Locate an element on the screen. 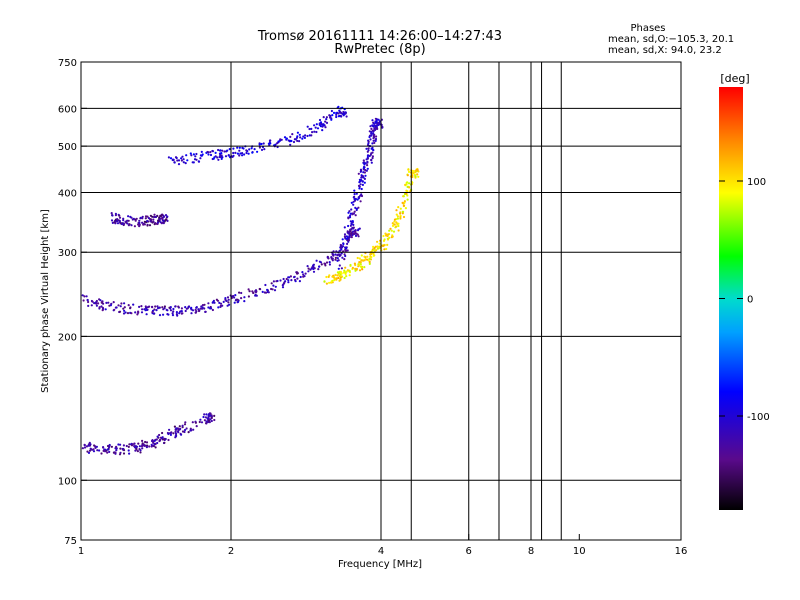  x-tick-label: 10 is located at coordinates (579, 551).